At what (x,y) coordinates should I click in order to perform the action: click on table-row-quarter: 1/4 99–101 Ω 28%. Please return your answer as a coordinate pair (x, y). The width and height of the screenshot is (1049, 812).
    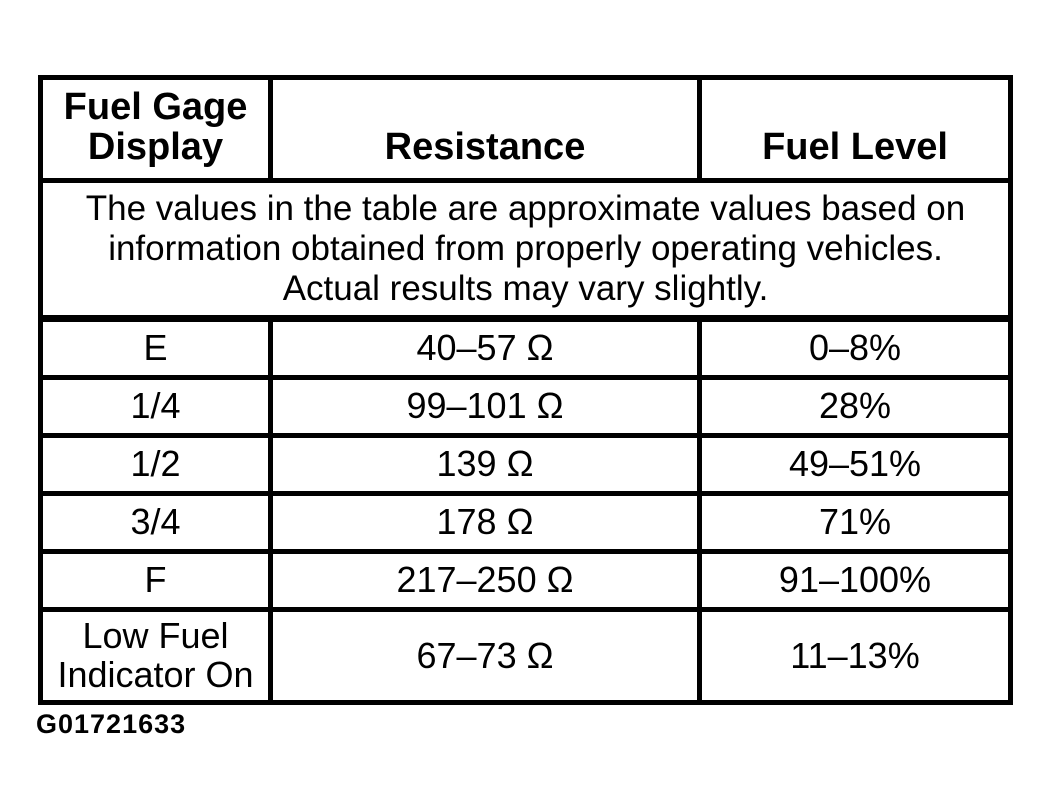
    Looking at the image, I should click on (525, 406).